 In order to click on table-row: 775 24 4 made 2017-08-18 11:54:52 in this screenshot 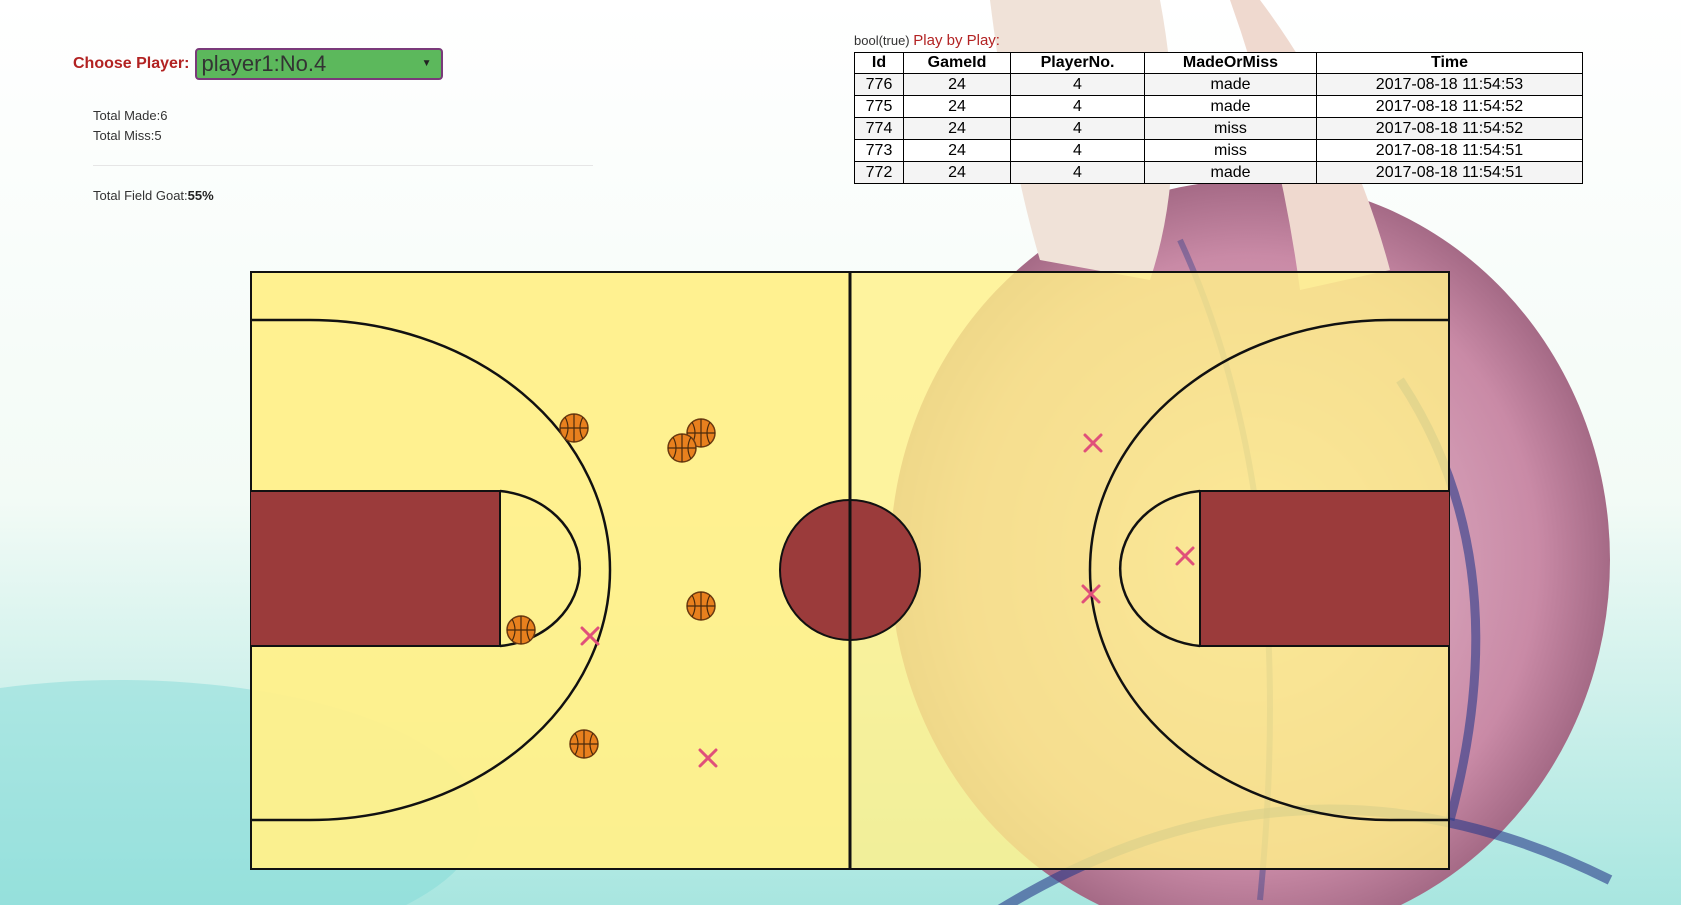, I will do `click(1218, 106)`.